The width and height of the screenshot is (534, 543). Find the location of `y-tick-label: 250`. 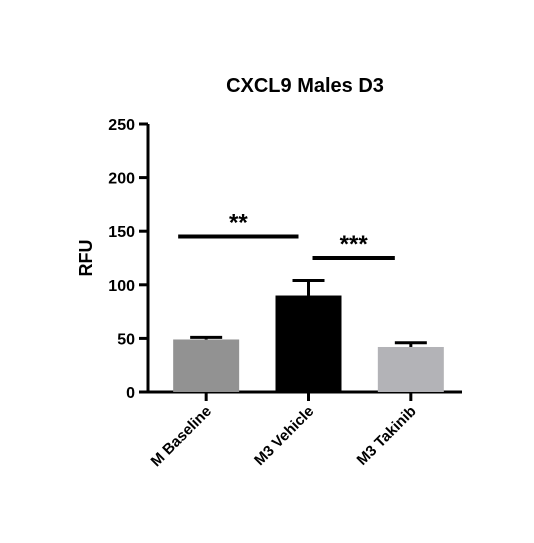

y-tick-label: 250 is located at coordinates (121, 125).